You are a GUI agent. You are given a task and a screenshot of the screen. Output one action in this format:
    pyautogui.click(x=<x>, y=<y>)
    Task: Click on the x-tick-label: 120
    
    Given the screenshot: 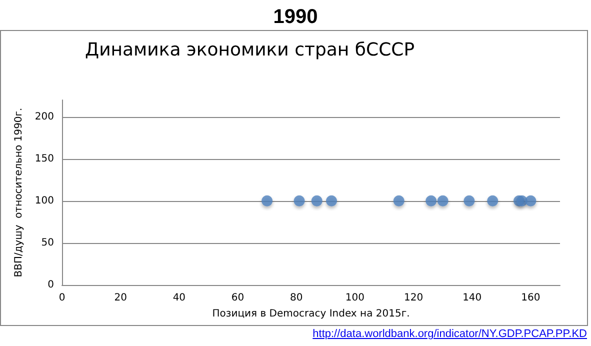 What is the action you would take?
    pyautogui.click(x=414, y=298)
    